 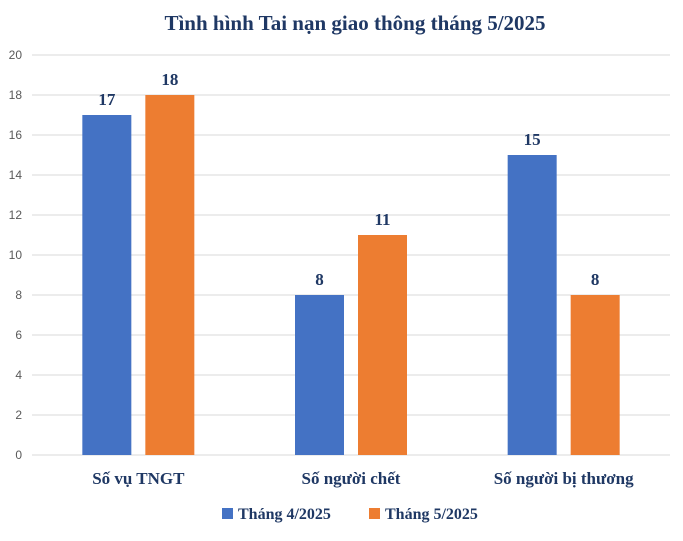 What do you see at coordinates (351, 478) in the screenshot?
I see `x-category-label: Số người chết` at bounding box center [351, 478].